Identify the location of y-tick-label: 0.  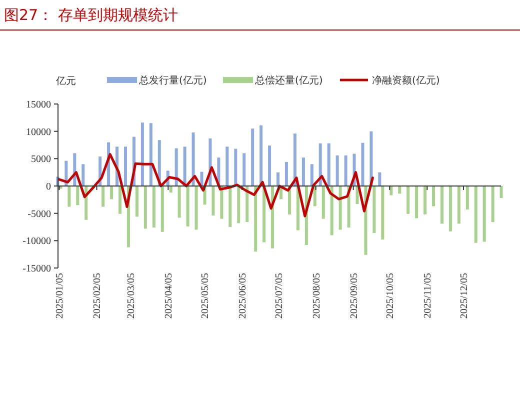
(48, 187).